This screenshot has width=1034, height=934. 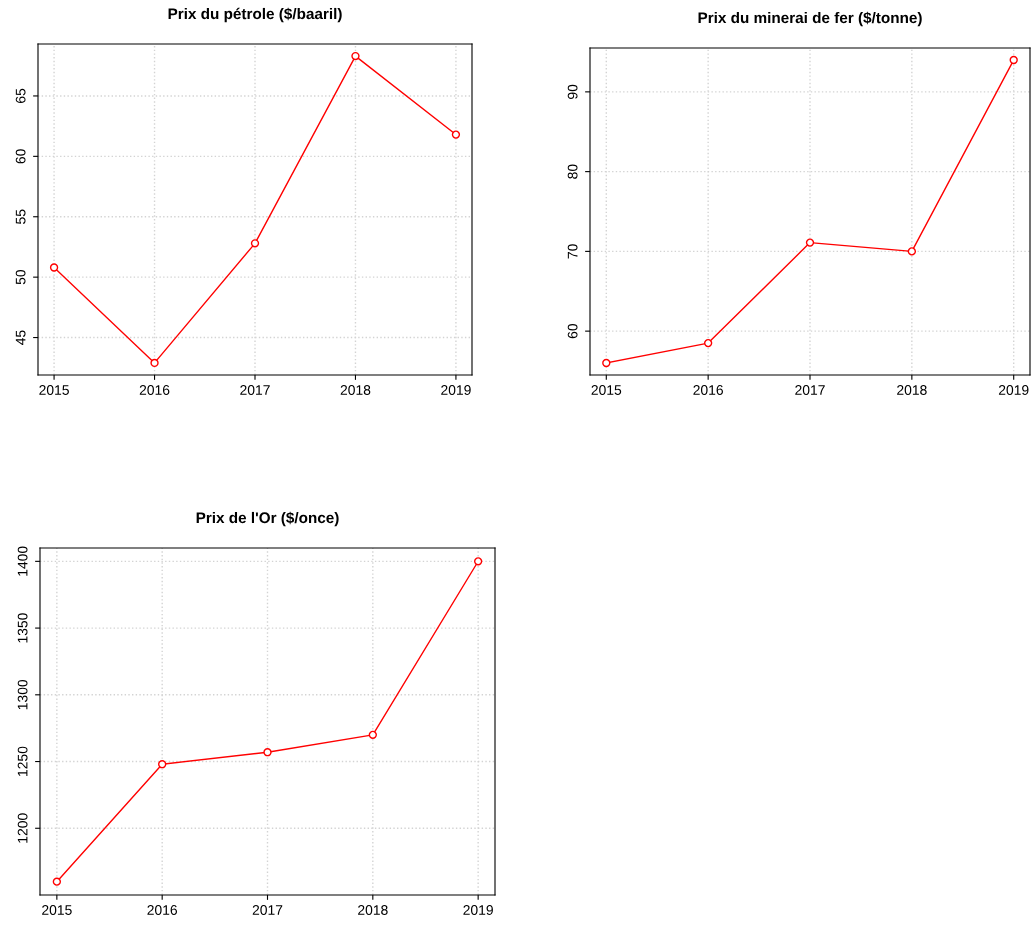 What do you see at coordinates (20, 277) in the screenshot?
I see `y-tick-label: 50` at bounding box center [20, 277].